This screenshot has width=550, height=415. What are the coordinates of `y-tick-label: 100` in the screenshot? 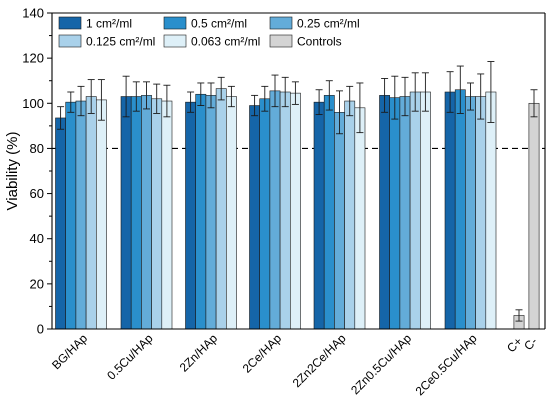 It's located at (33, 103).